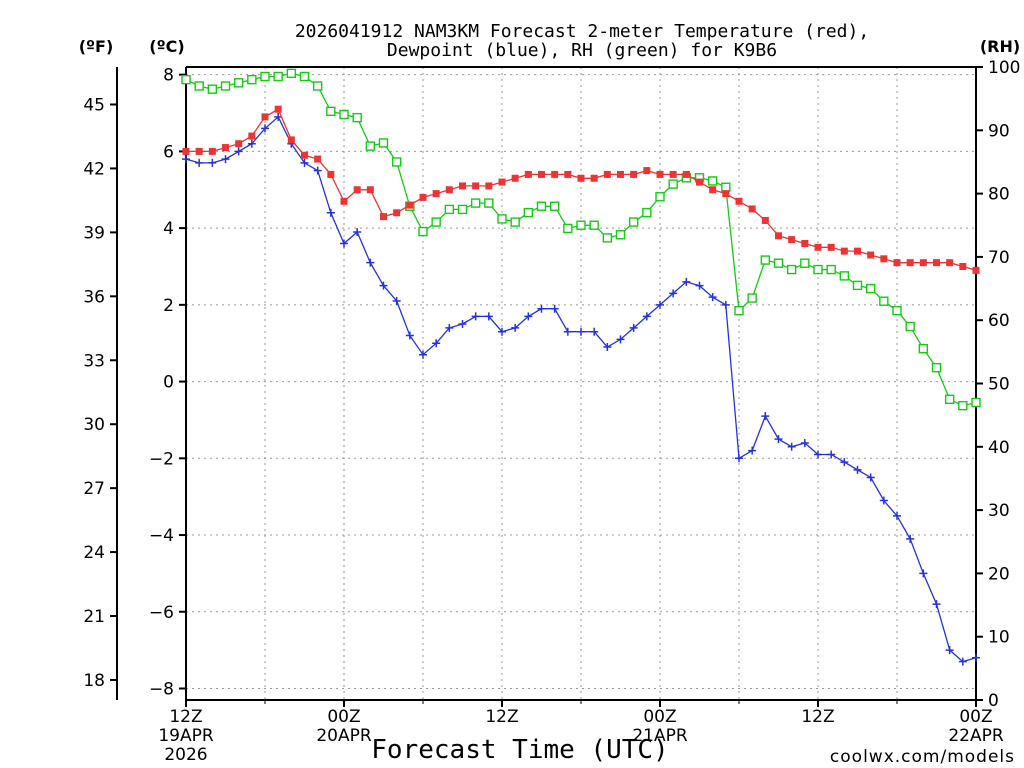 The height and width of the screenshot is (768, 1024). Describe the element at coordinates (94, 425) in the screenshot. I see `fahrenheit-tick-label: 30` at that location.